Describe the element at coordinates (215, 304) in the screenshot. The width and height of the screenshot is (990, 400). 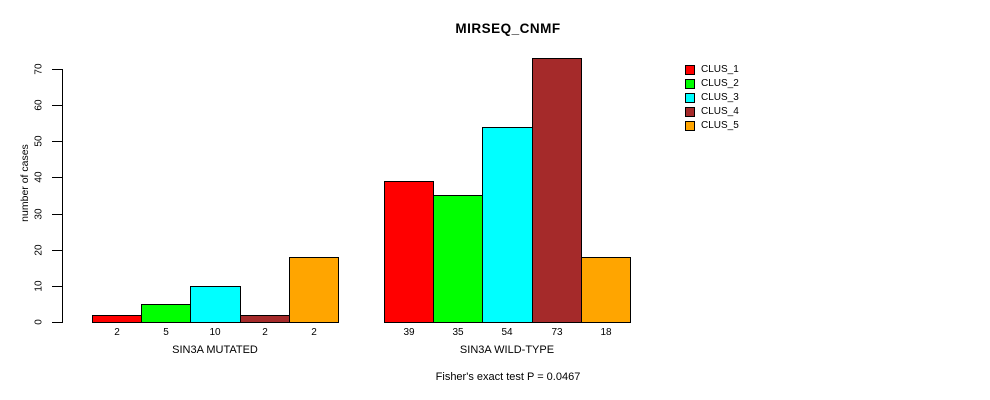
I see `bar-clus_3-group1` at that location.